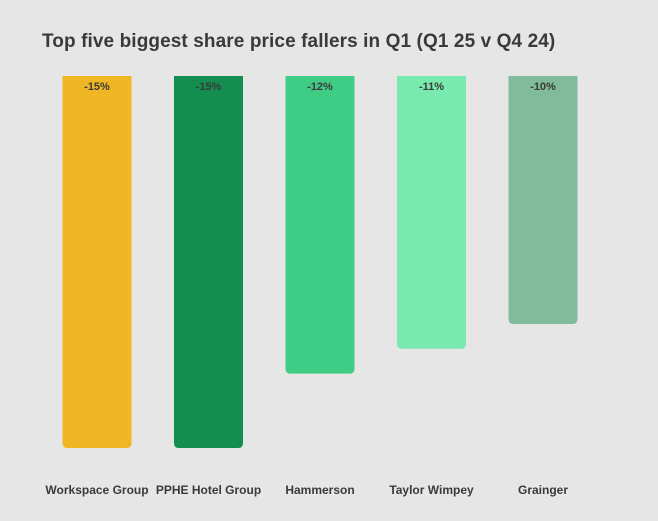 The image size is (658, 521). I want to click on bar-pphe-hotel-group, so click(208, 262).